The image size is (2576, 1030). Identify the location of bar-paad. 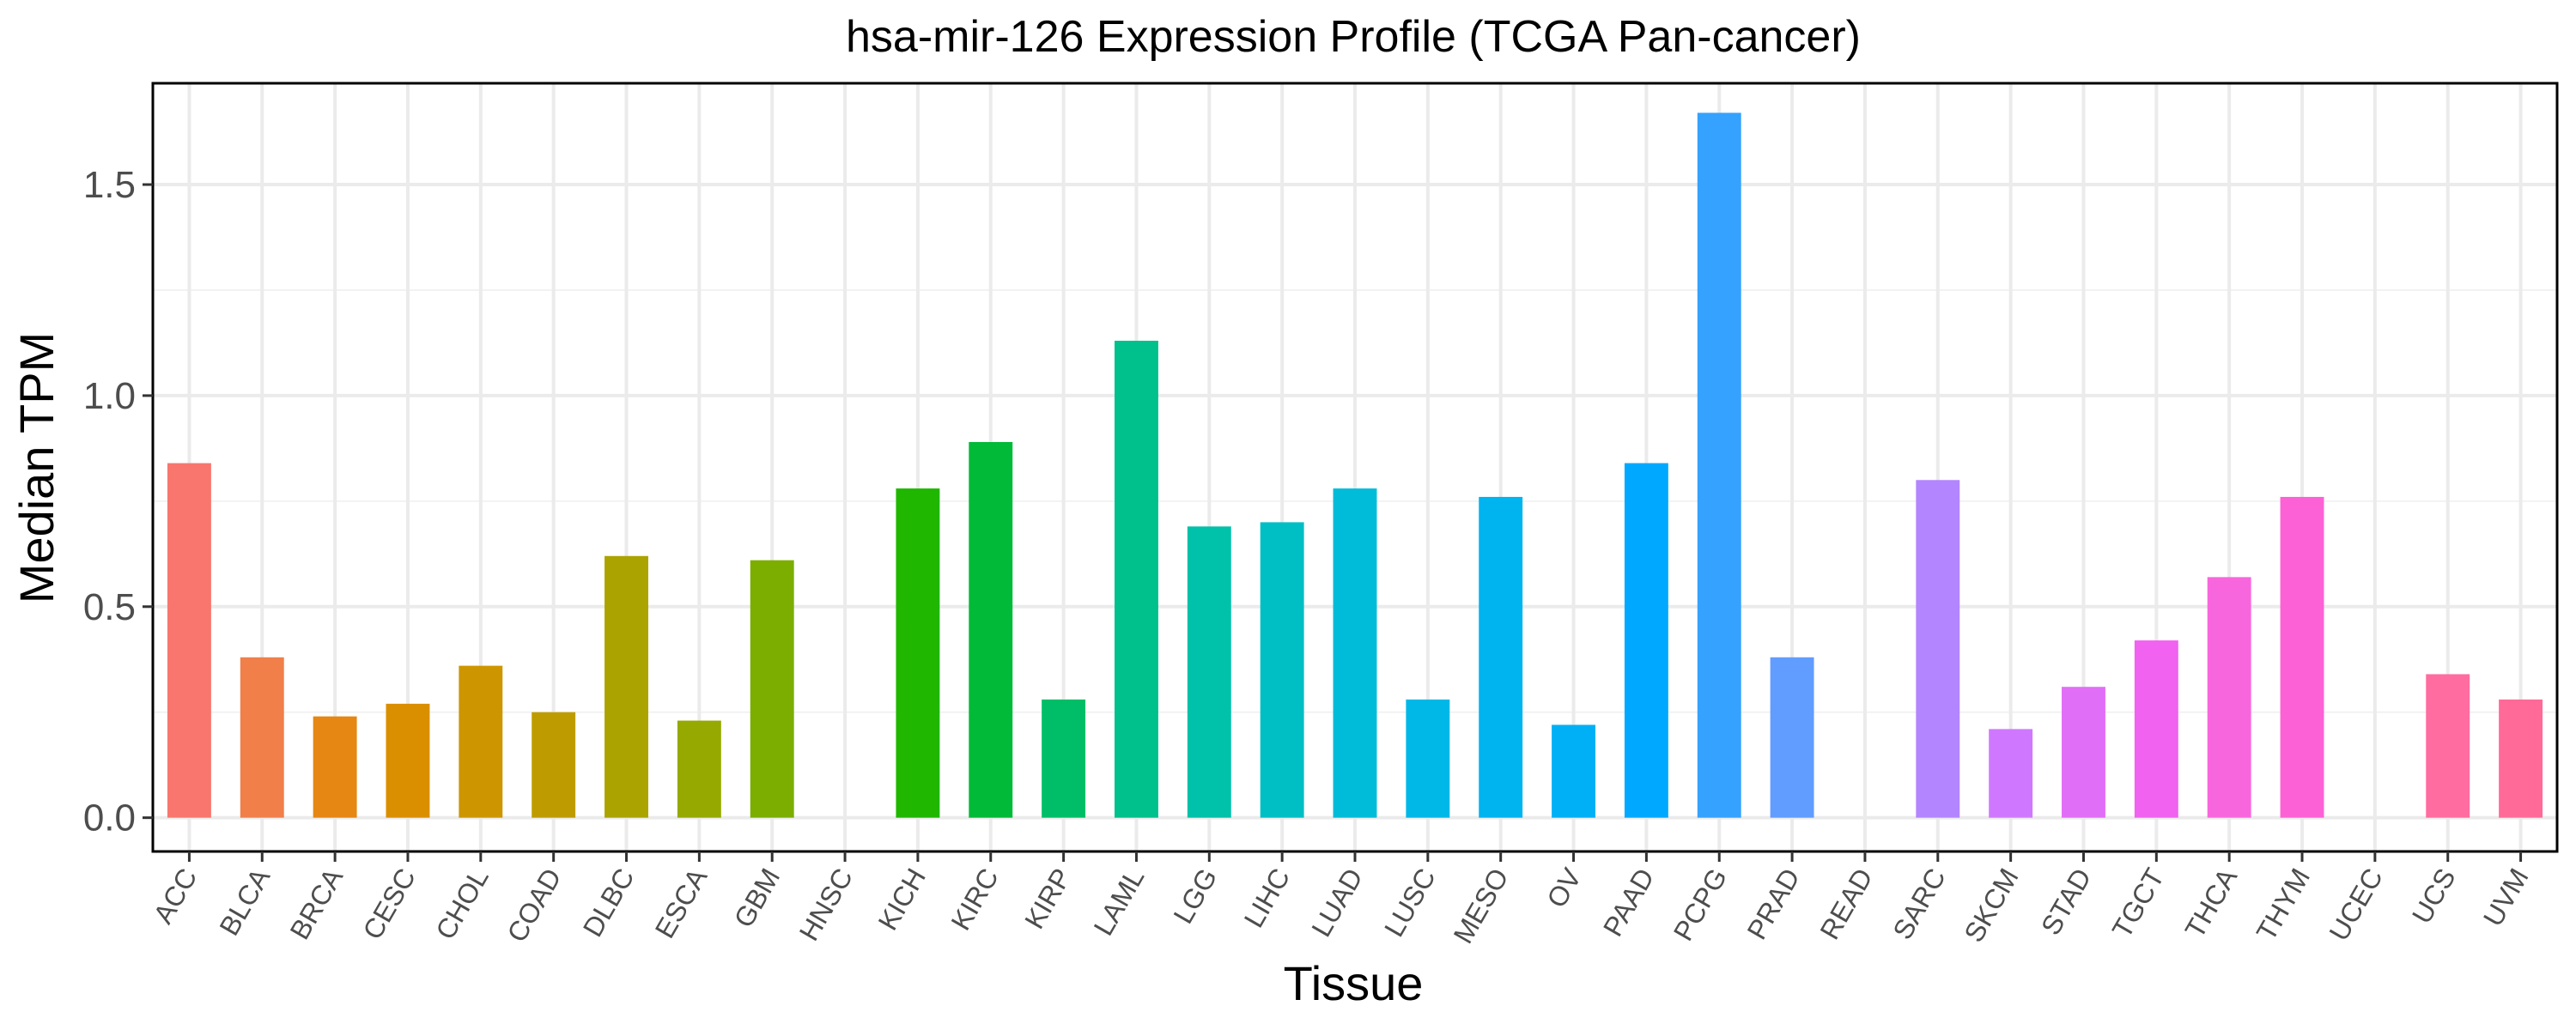
(1646, 640).